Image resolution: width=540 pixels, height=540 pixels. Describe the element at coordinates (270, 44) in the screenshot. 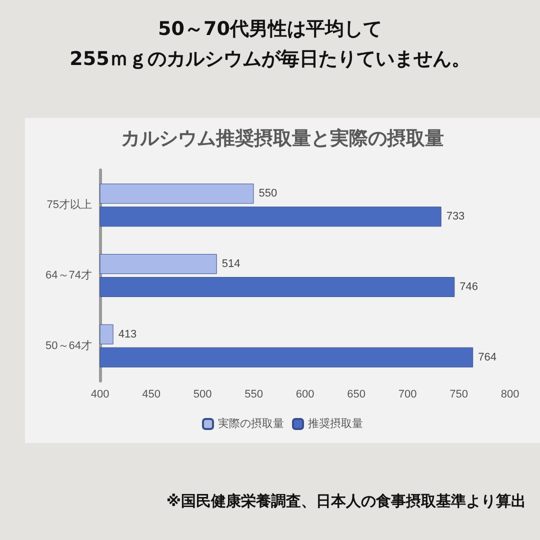

I see `chart-title: 50～70代男性は平均して 255ｍｇのカルシウムが毎日たりていません。` at that location.